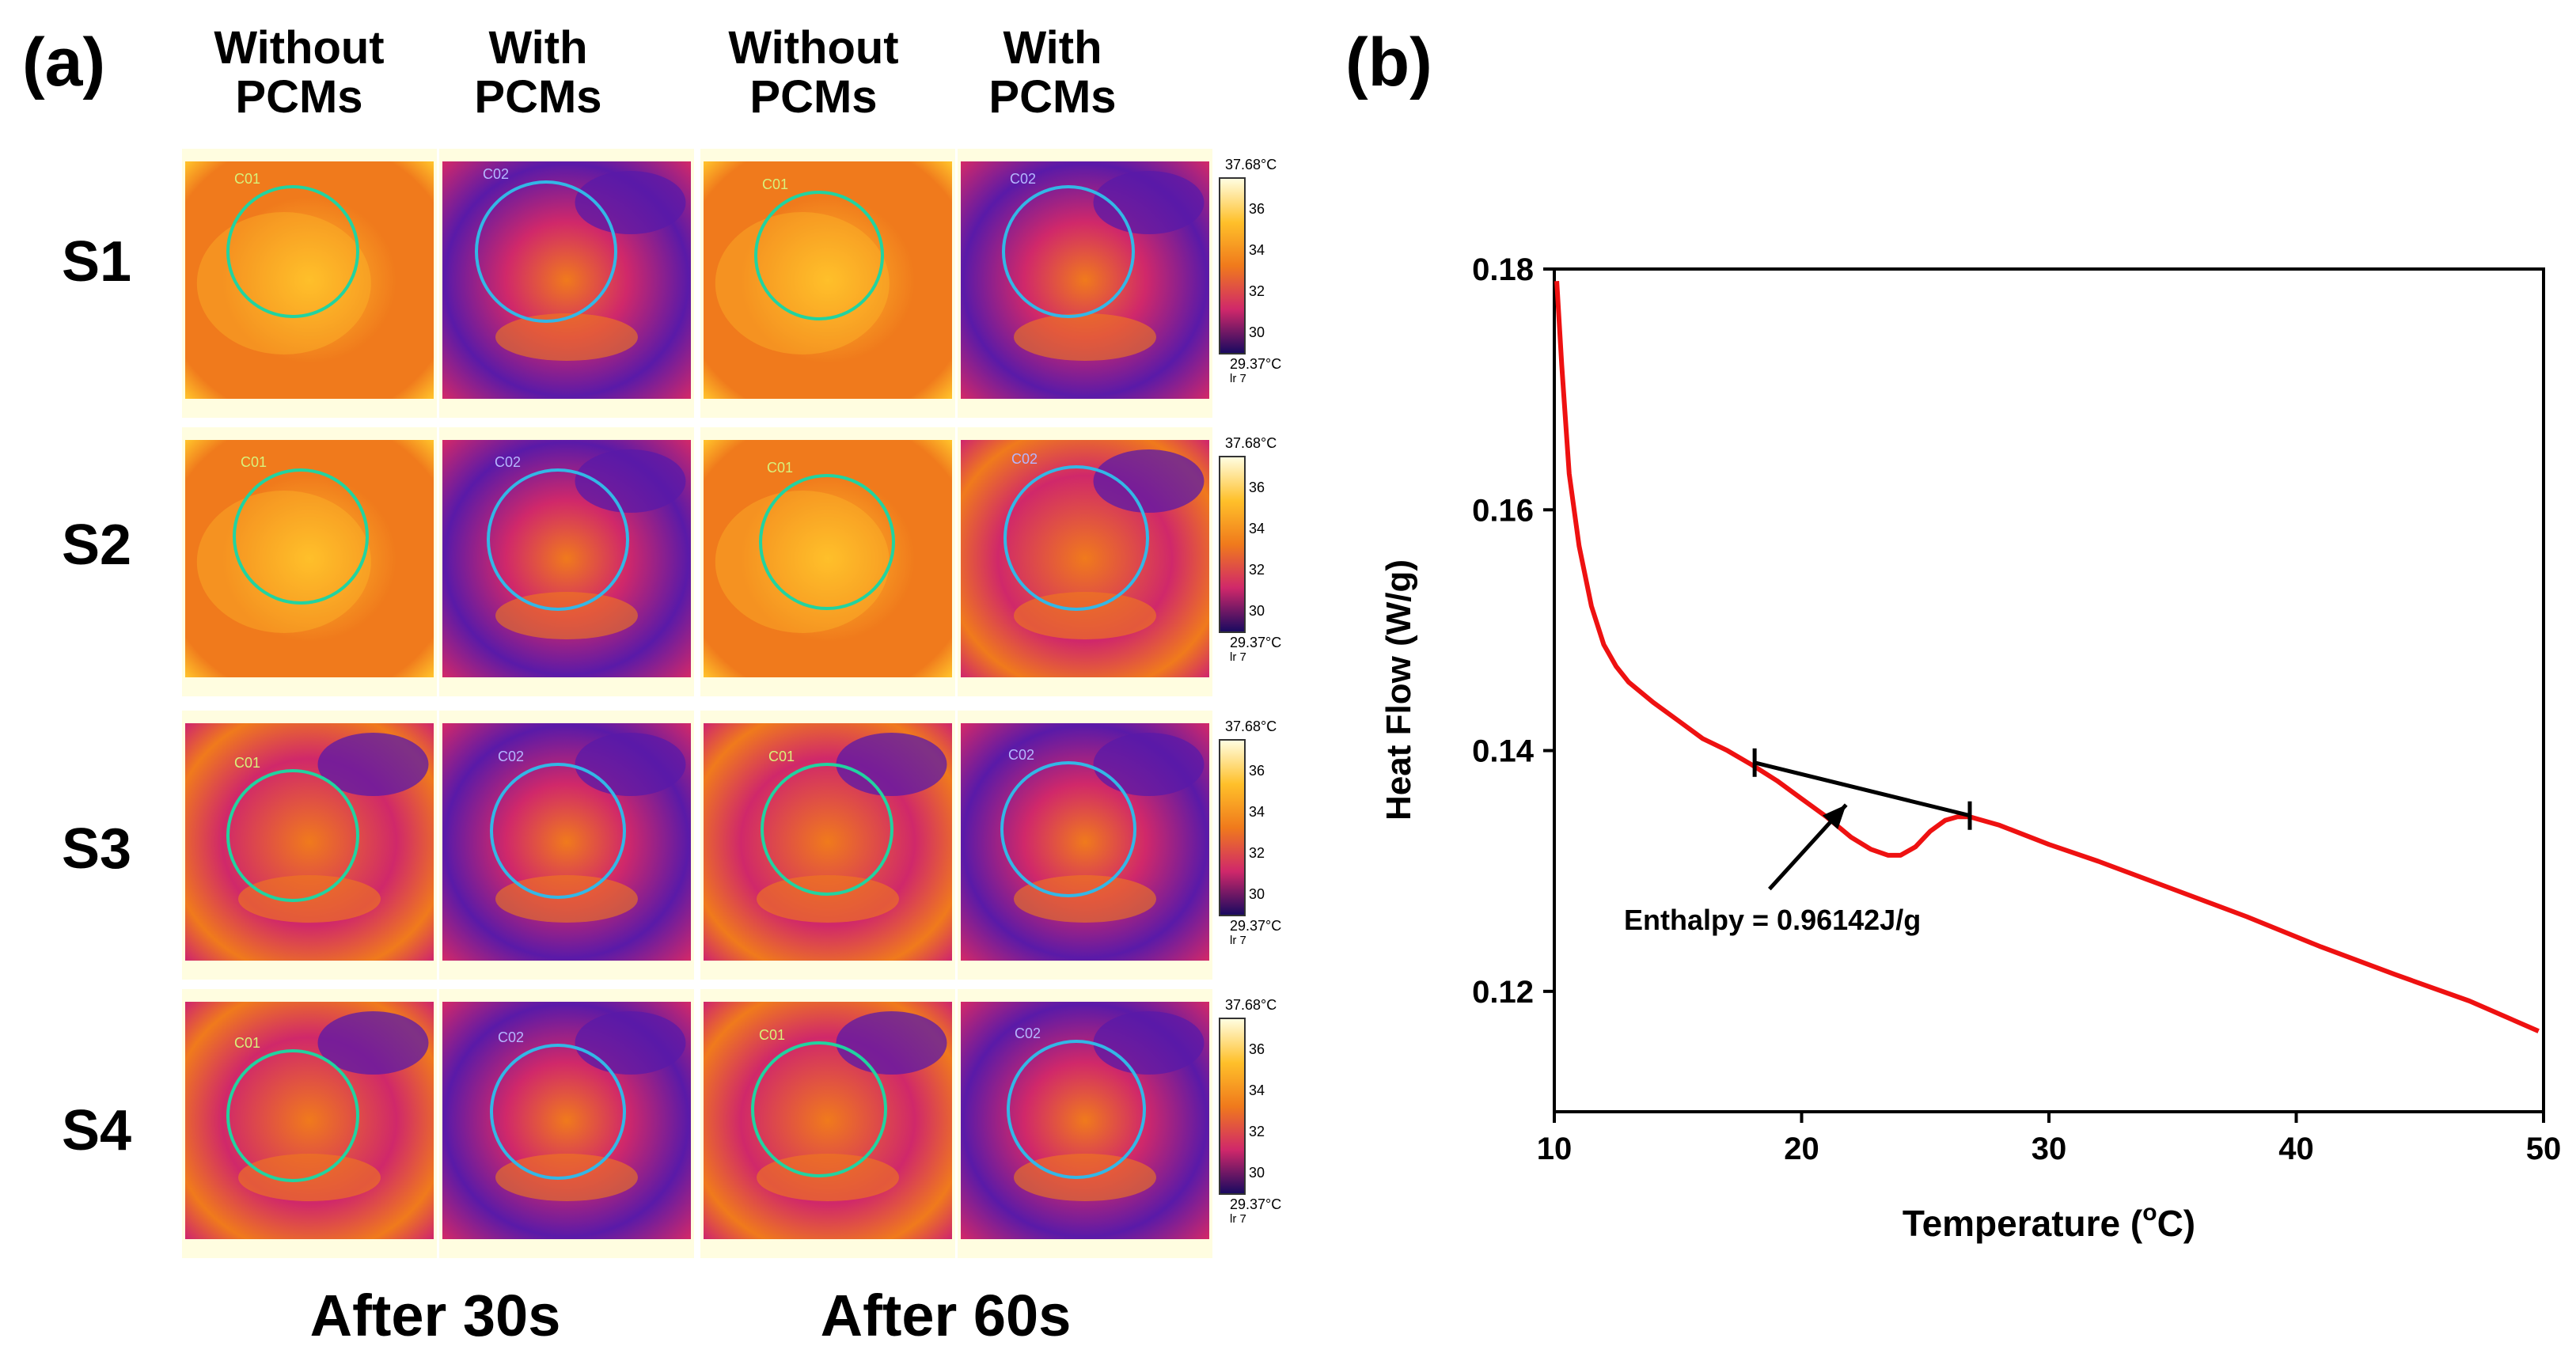  Describe the element at coordinates (97, 262) in the screenshot. I see `row-label-s1: S1` at that location.